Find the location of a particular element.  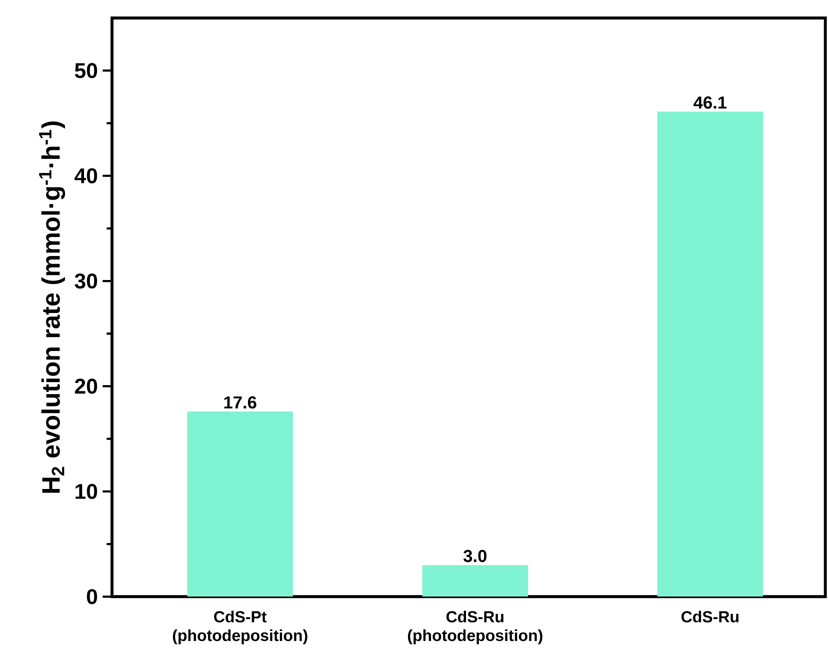

y-tick-label: 10 is located at coordinates (87, 491).